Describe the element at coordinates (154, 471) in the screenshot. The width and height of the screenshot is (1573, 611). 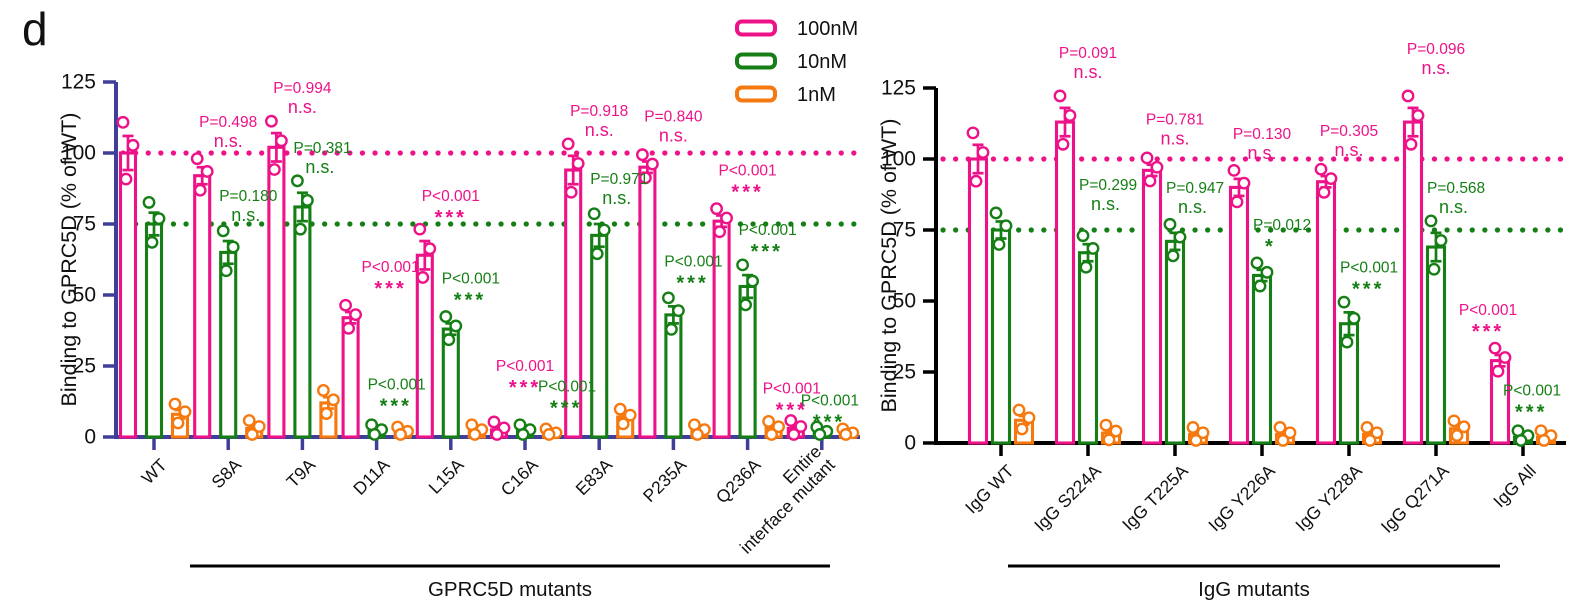
I see `x-category-label-wt: WT` at that location.